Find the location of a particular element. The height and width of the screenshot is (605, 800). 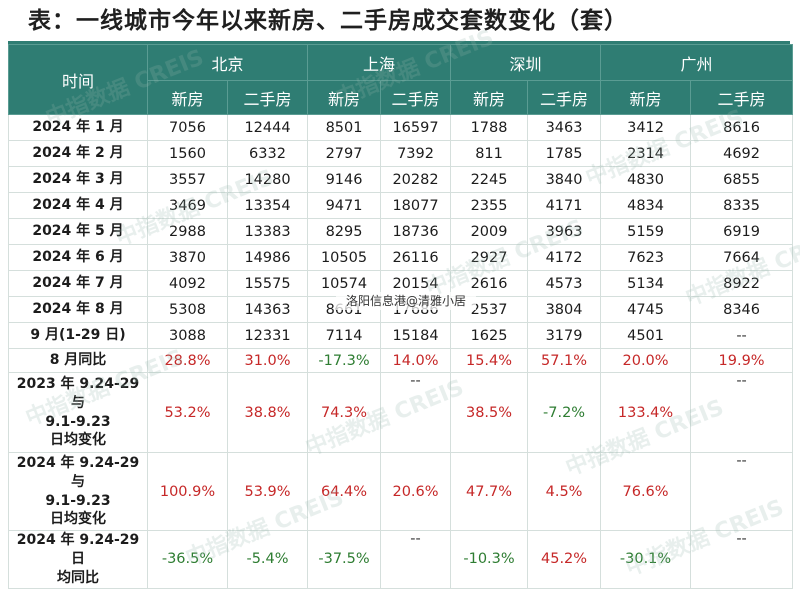

table-title: 表：一线城市今年以来新房、二手房成交套数变化（套） is located at coordinates (328, 21).